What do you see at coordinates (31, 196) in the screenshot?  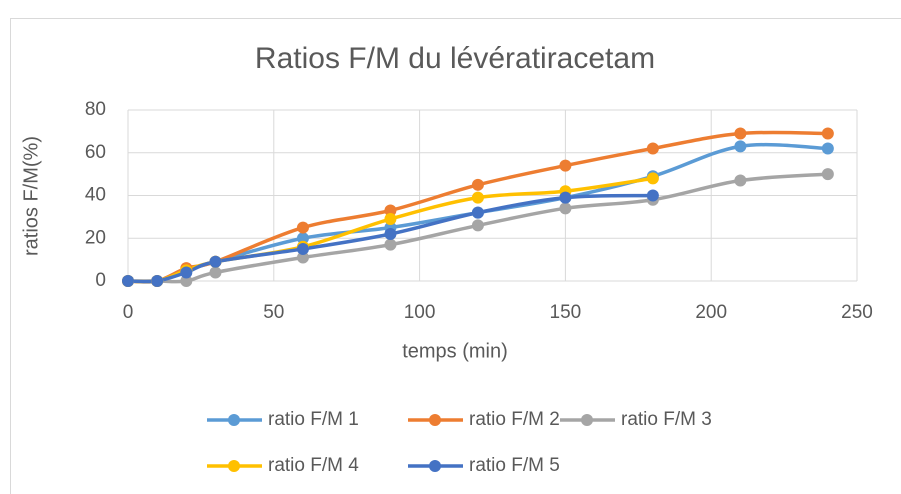 I see `y-axis-label: ratios F/M(%)` at bounding box center [31, 196].